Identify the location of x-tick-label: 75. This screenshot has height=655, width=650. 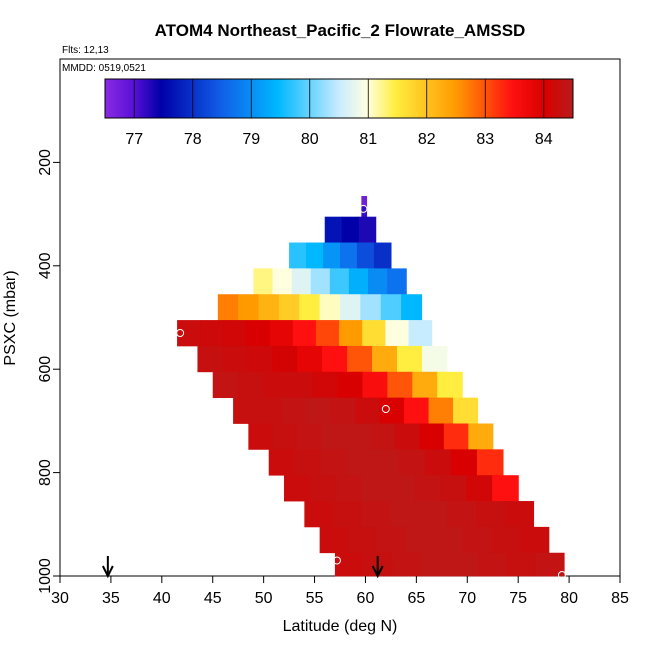
(518, 598).